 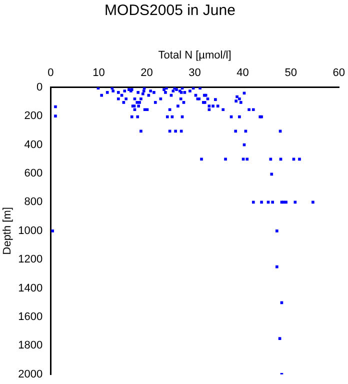 I want to click on y-axis-title: Depth [m], so click(x=8, y=231).